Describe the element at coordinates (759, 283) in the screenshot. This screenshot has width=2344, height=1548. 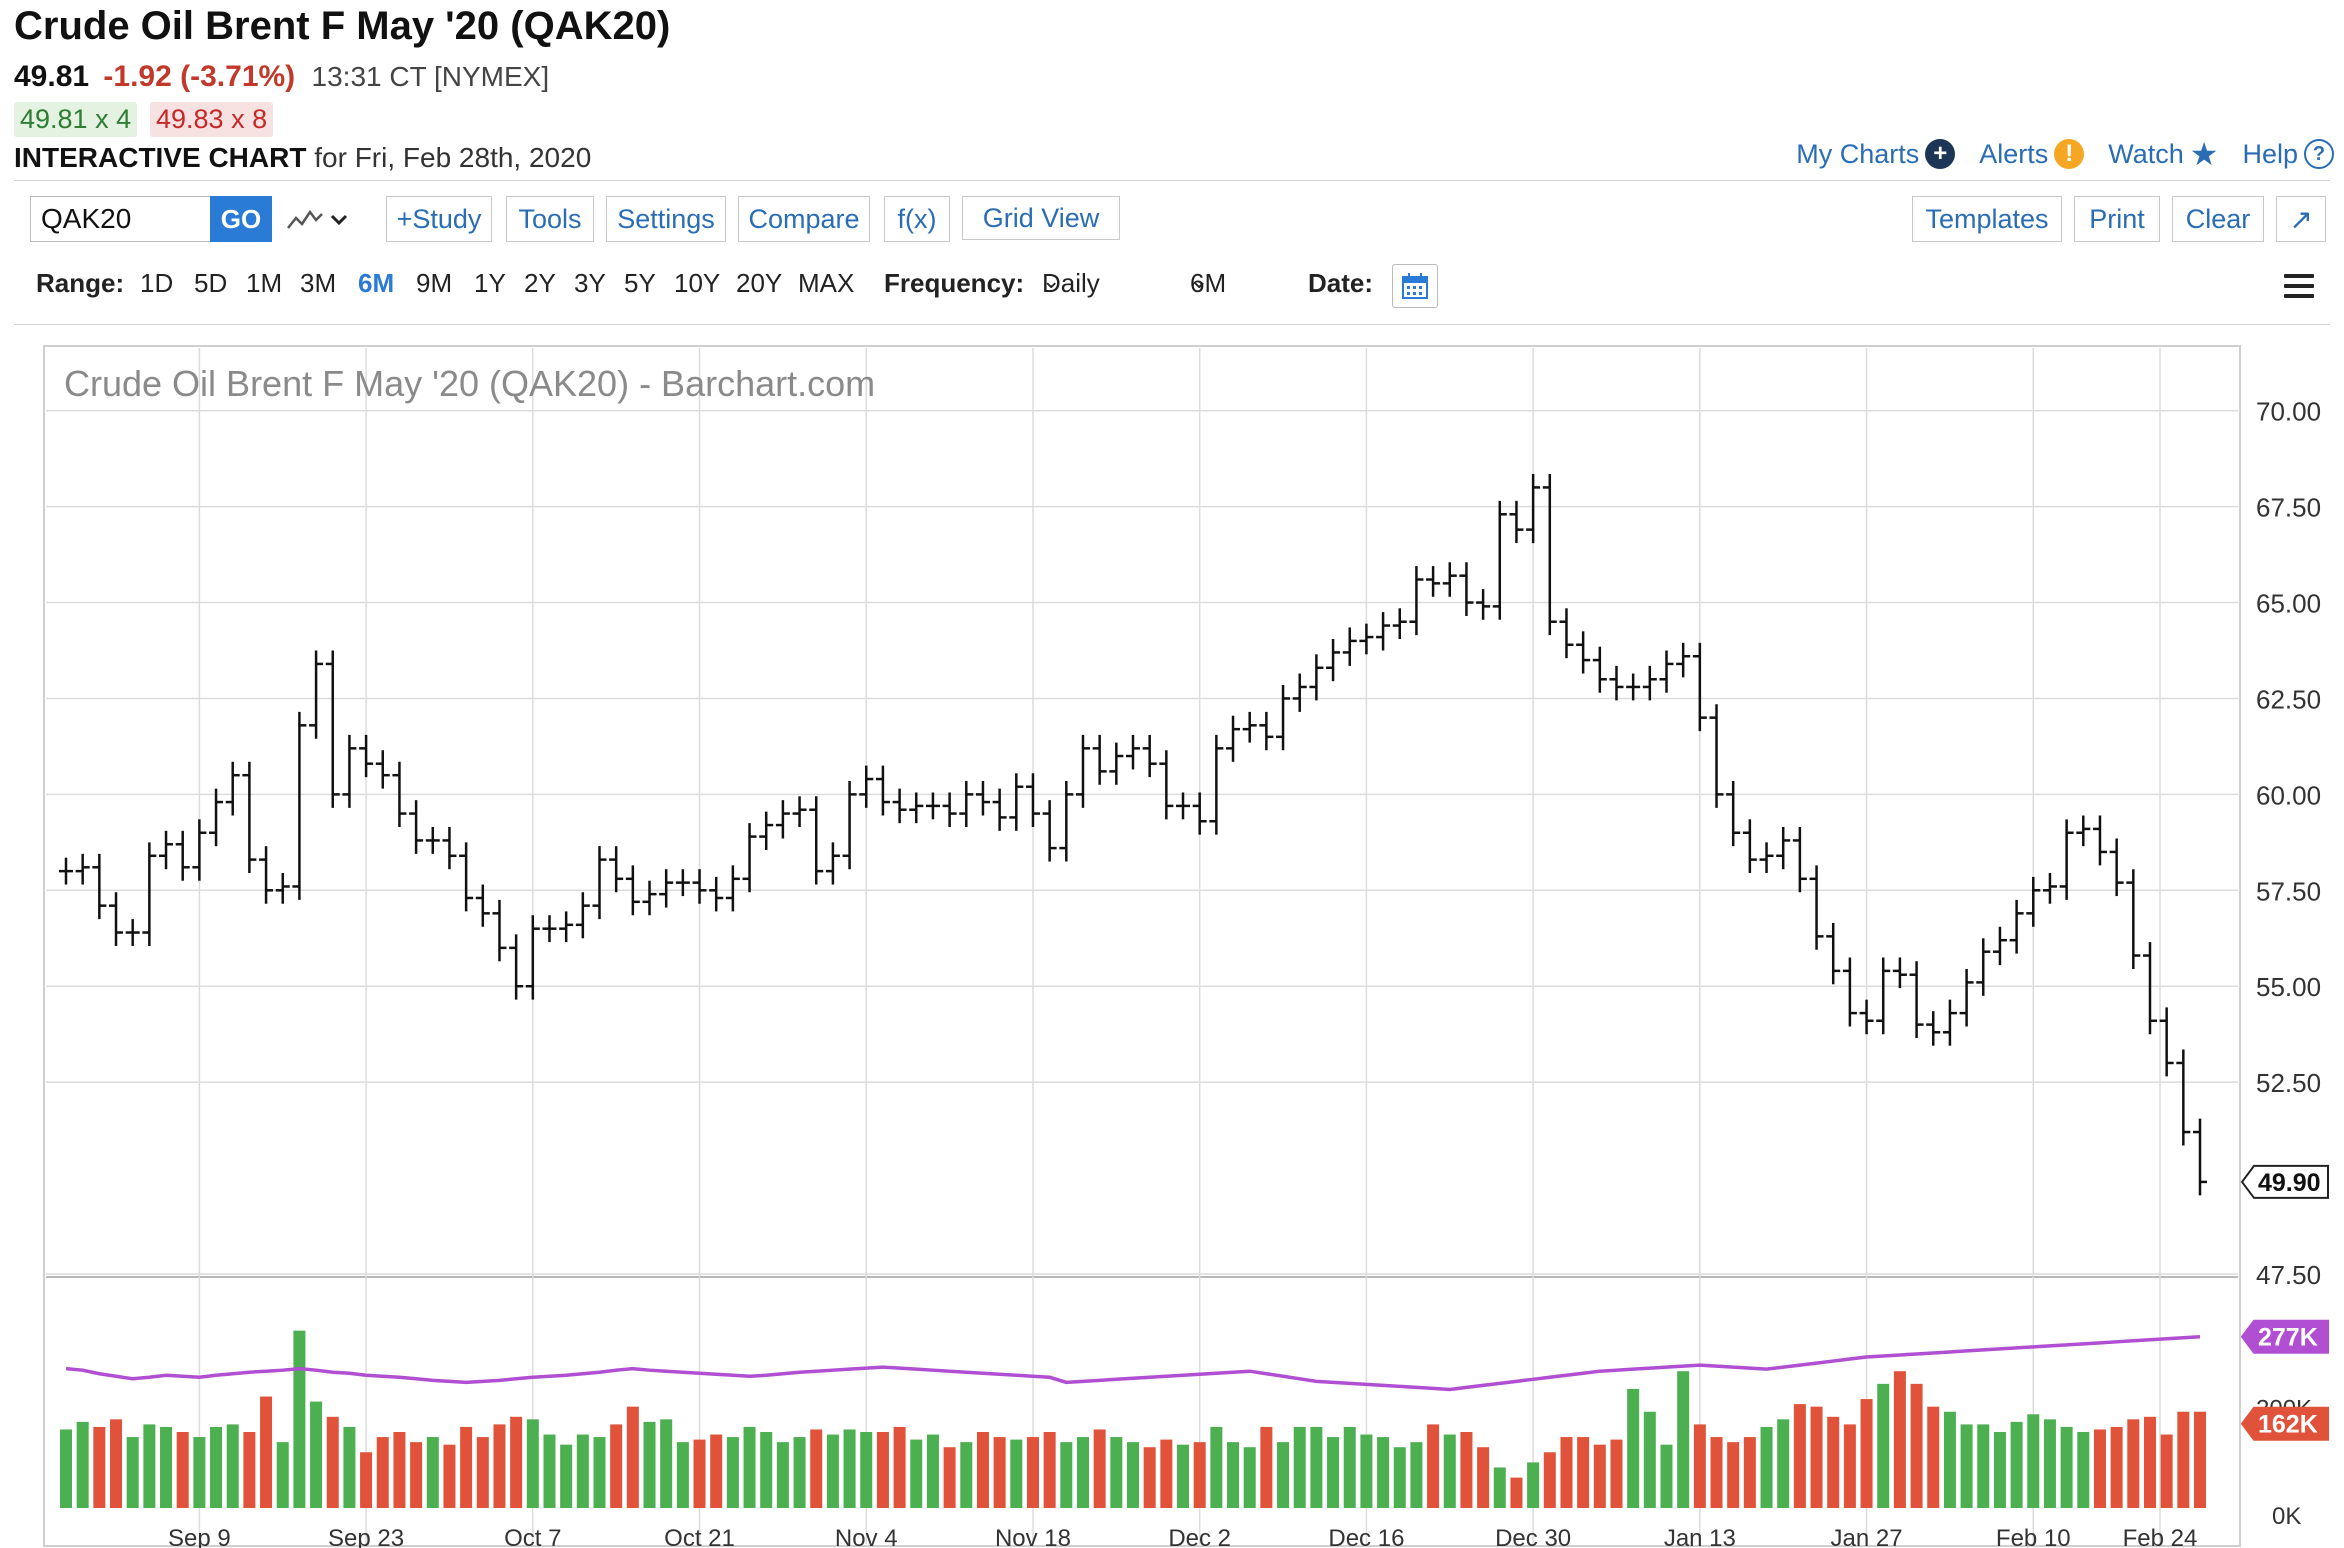
I see `range-20y: 20Y` at that location.